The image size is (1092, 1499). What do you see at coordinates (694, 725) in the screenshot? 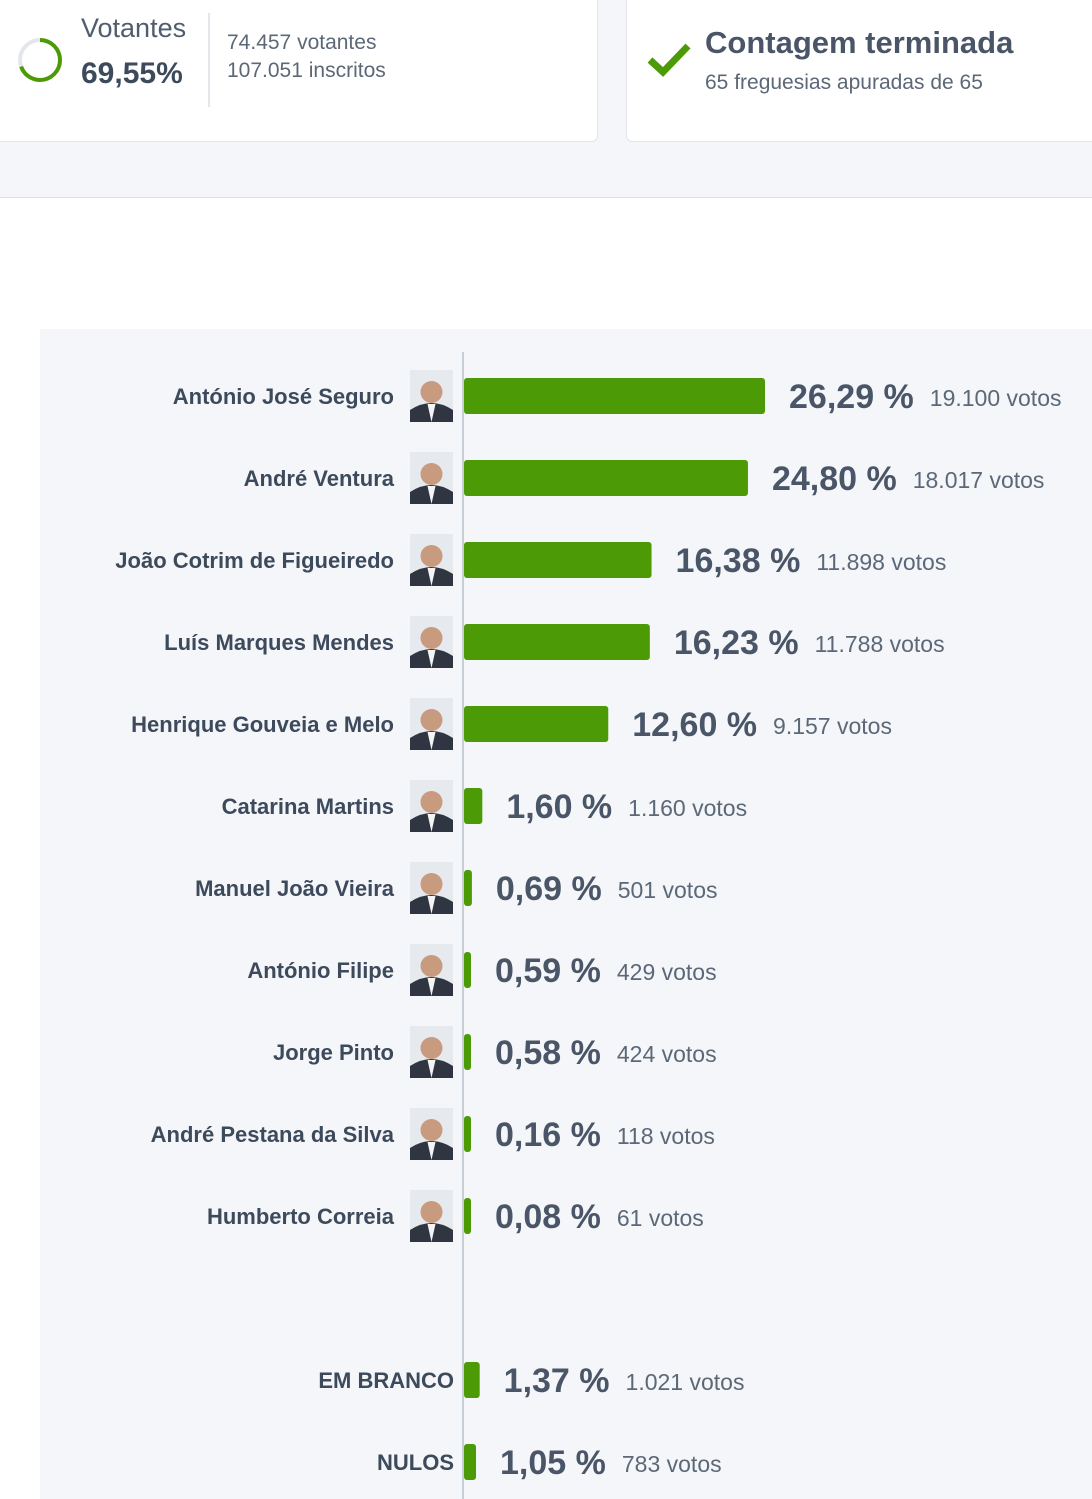
I see `percent-label: 12,60 %` at bounding box center [694, 725].